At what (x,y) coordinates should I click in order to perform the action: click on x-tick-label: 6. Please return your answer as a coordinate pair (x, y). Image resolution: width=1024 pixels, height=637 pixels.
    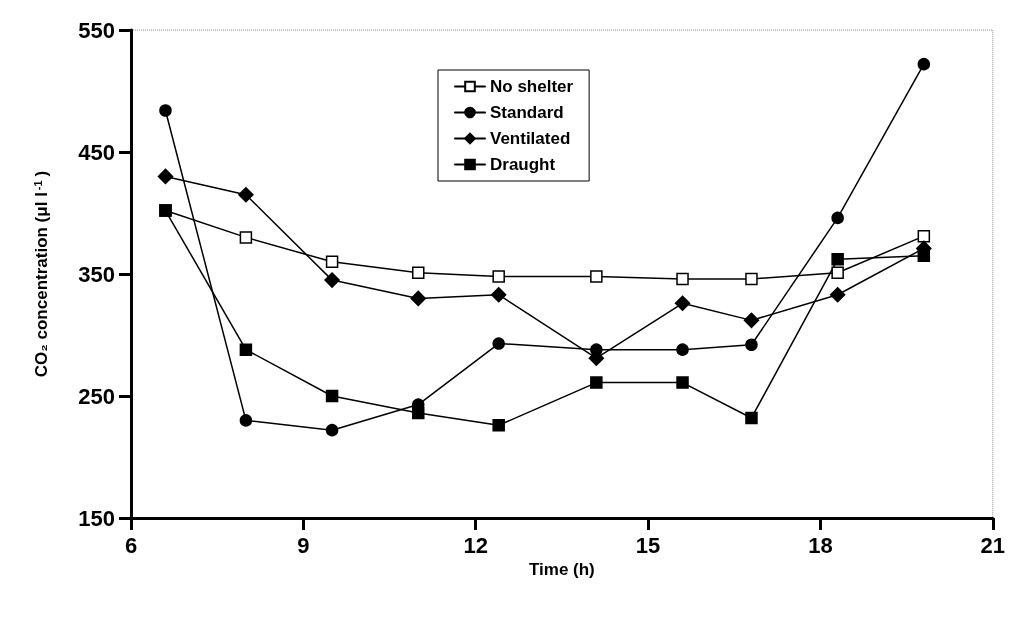
    Looking at the image, I should click on (131, 545).